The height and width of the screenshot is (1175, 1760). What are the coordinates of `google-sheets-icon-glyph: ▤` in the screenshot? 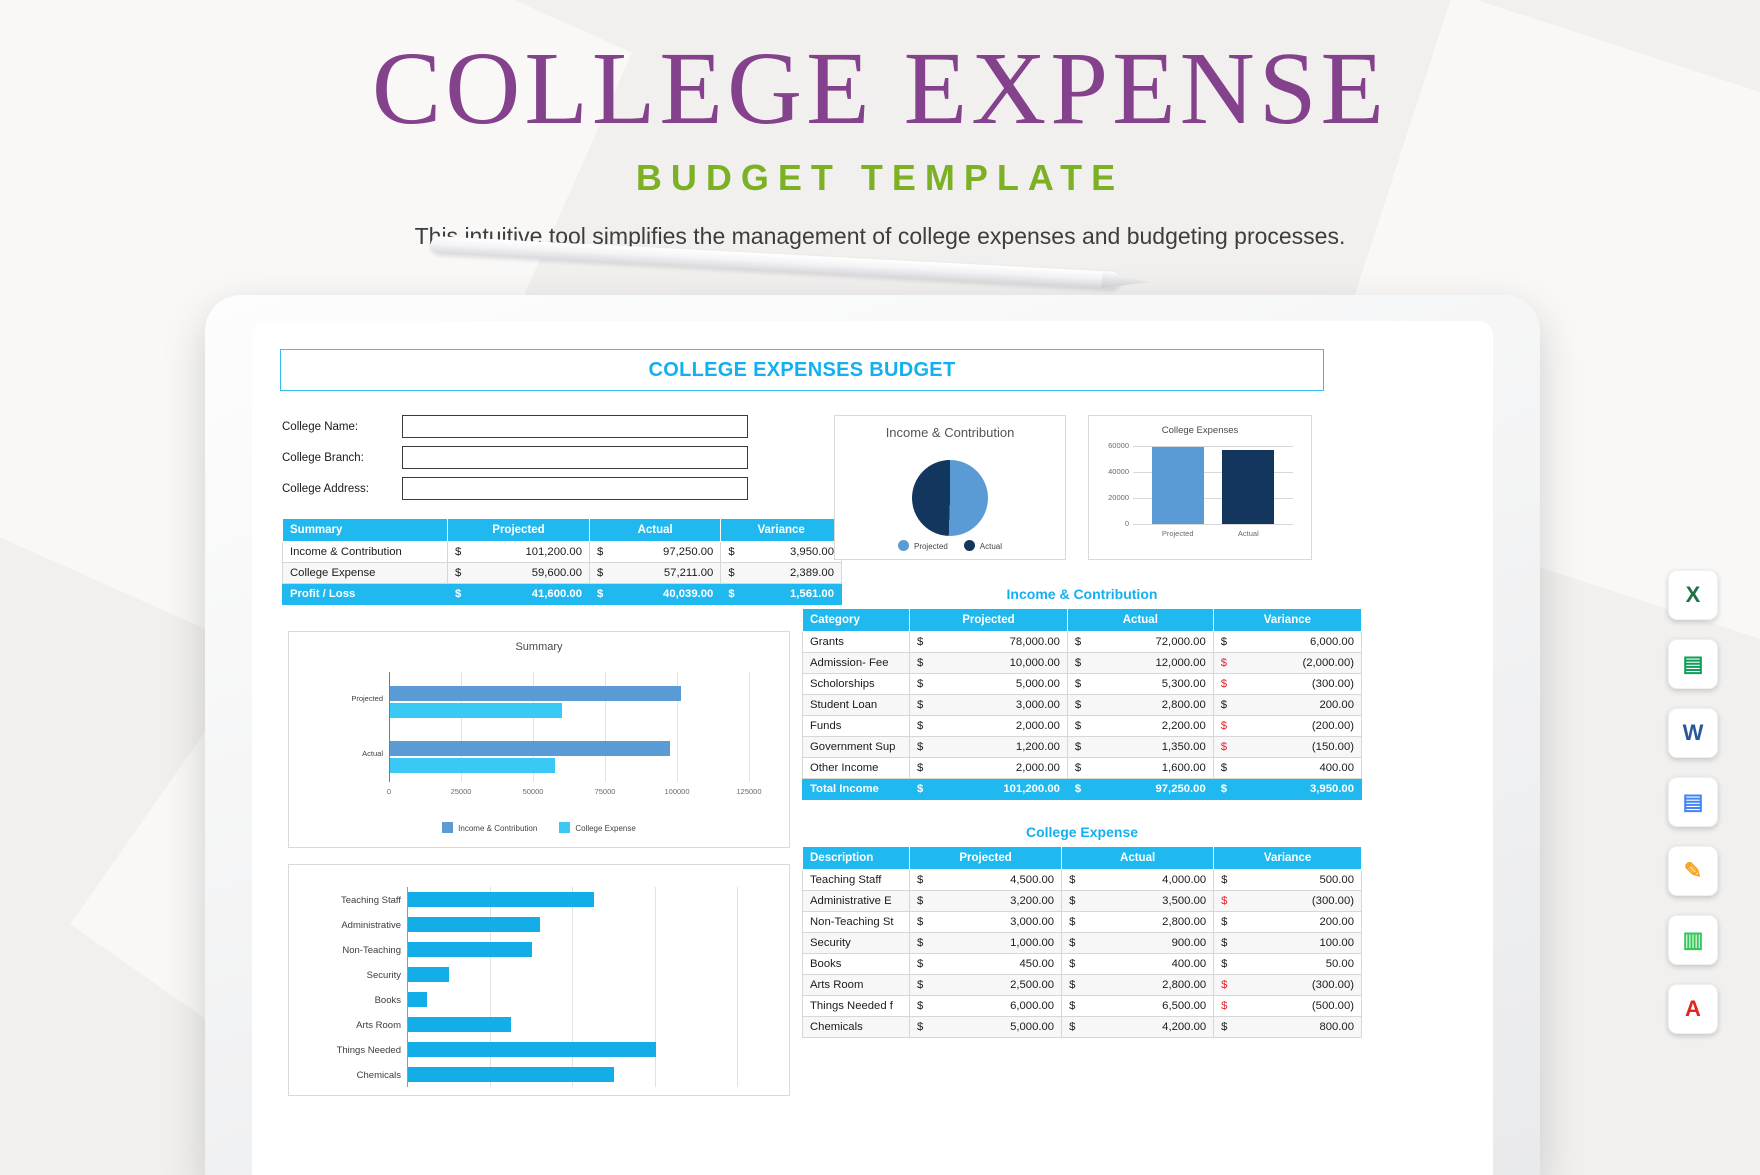 It's located at (1693, 663).